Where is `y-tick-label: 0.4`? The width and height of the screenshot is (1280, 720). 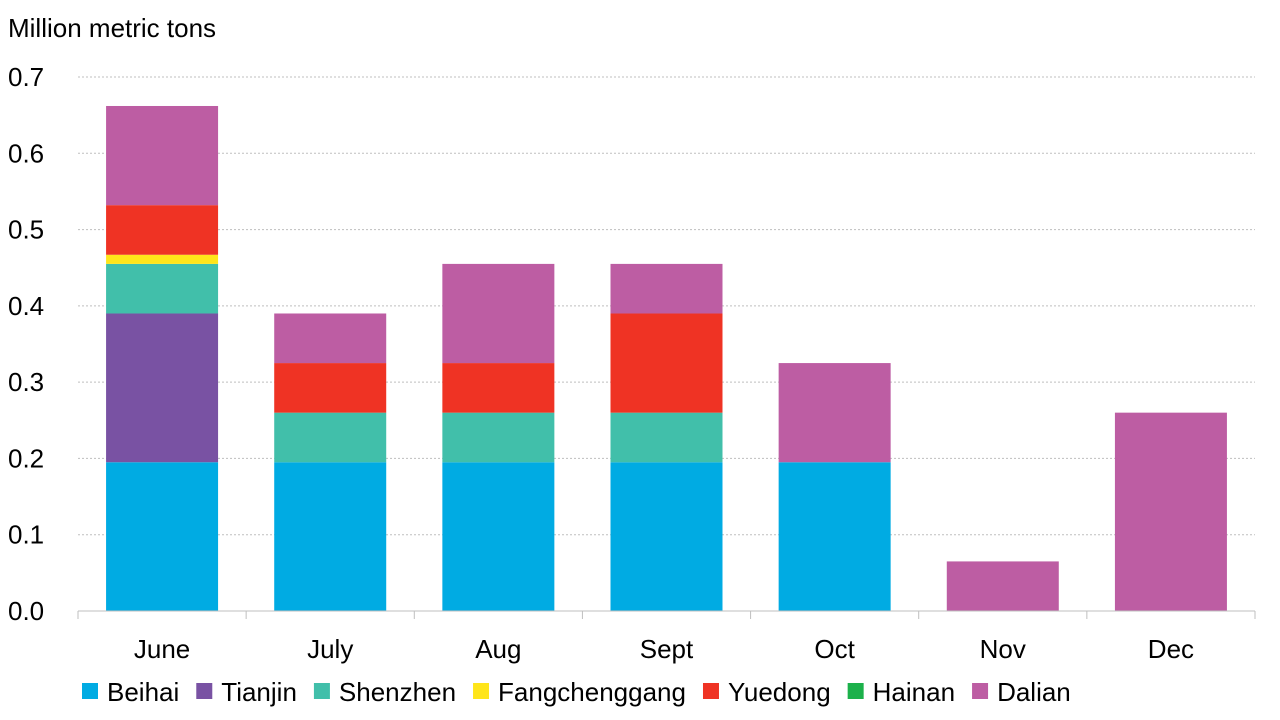 y-tick-label: 0.4 is located at coordinates (26, 306).